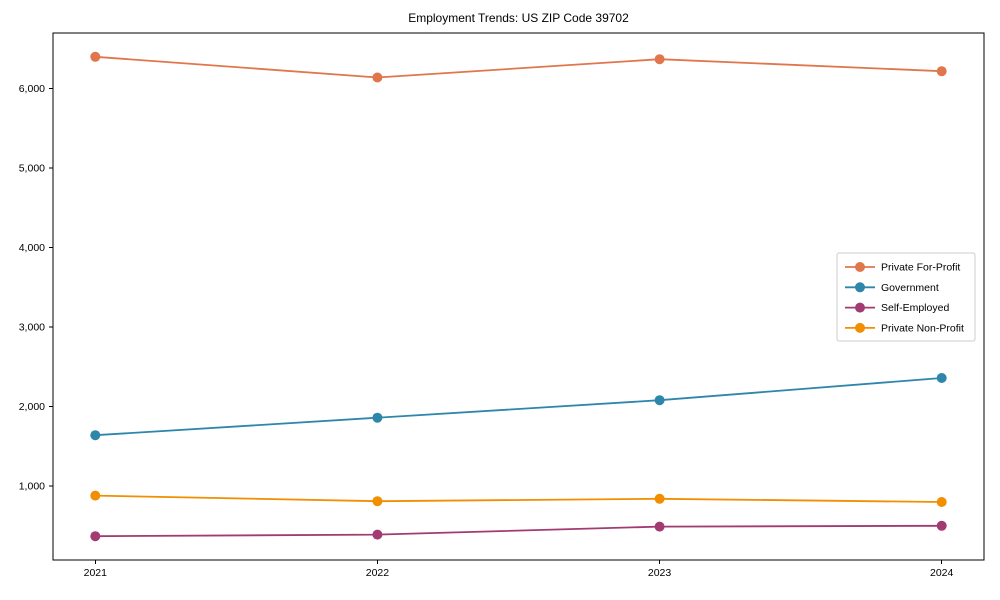 Image resolution: width=1000 pixels, height=600 pixels. What do you see at coordinates (32, 328) in the screenshot?
I see `y-axis-tick-label: 3,000` at bounding box center [32, 328].